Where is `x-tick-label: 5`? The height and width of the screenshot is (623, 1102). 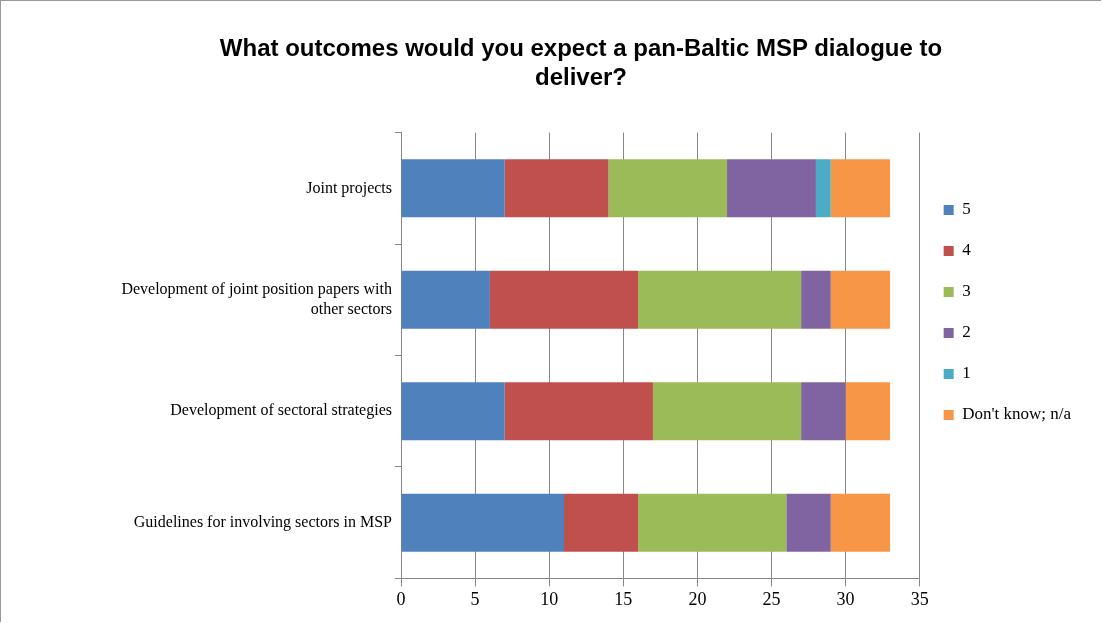 x-tick-label: 5 is located at coordinates (475, 598).